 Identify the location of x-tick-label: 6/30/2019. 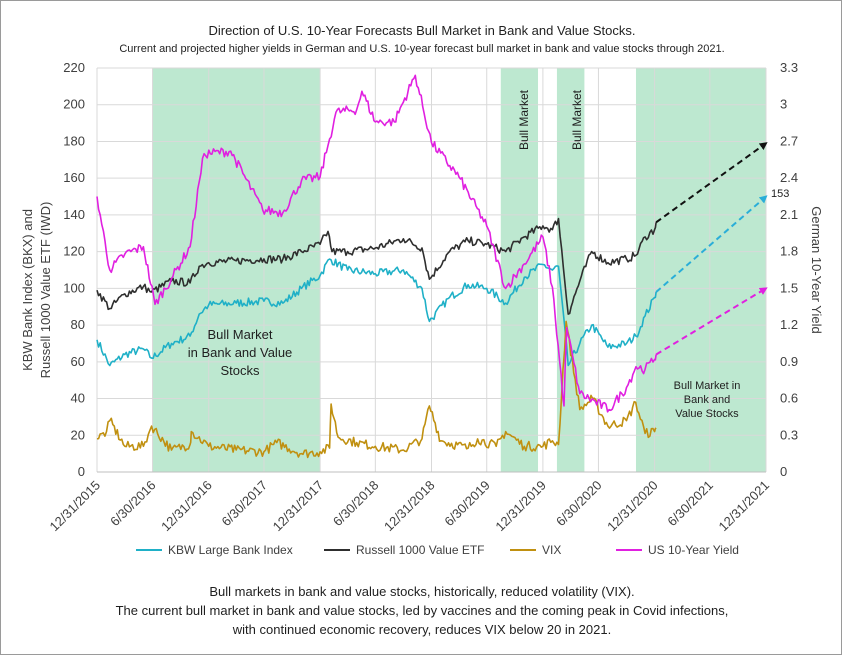
(467, 504).